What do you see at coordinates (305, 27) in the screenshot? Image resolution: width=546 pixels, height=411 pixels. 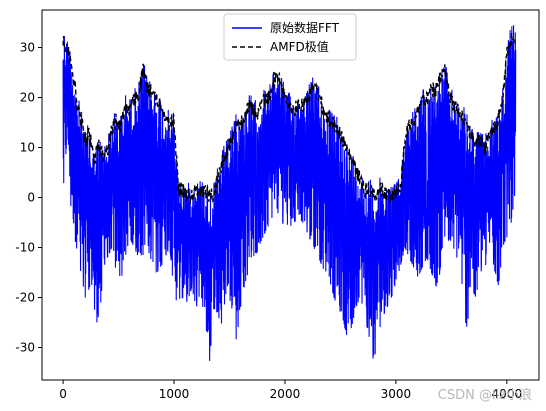 I see `legend-label-fft: 原始数据FFT` at bounding box center [305, 27].